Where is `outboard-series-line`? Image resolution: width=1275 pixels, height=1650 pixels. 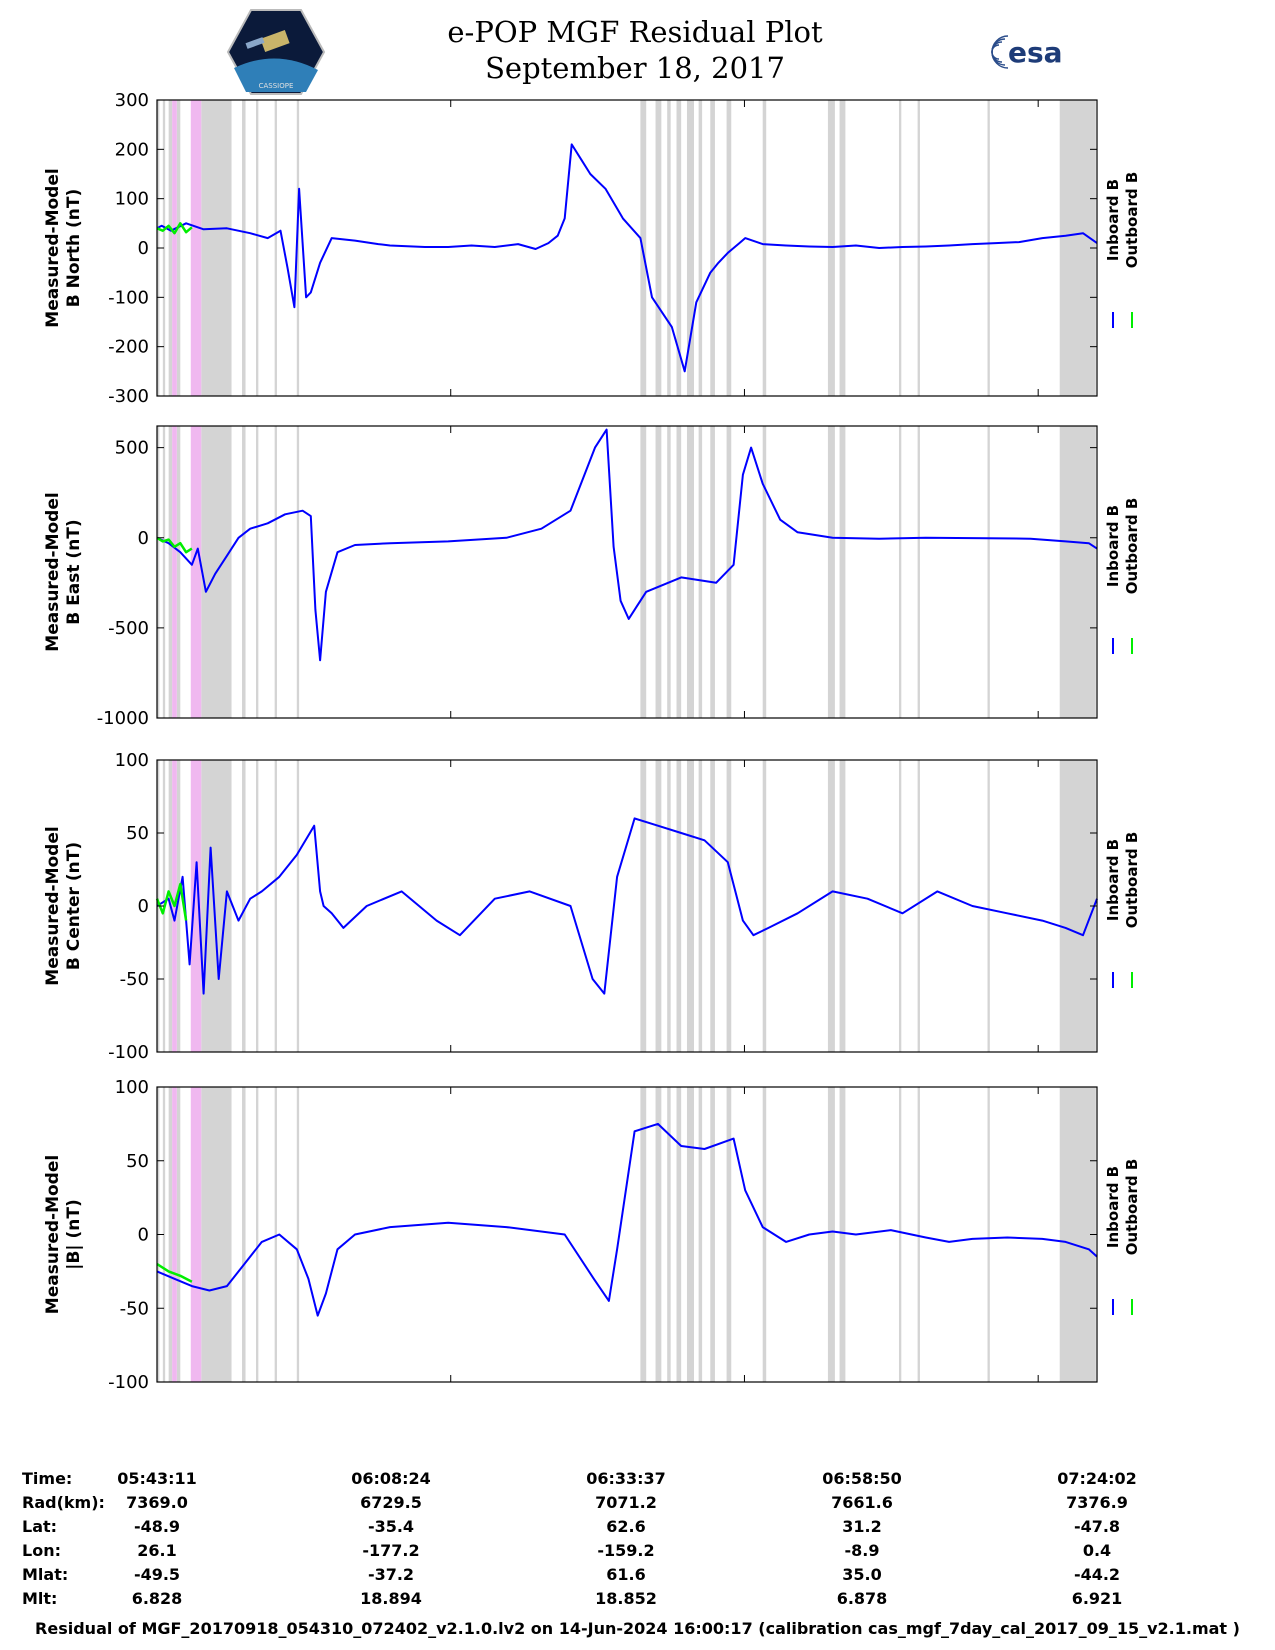
outboard-series-line is located at coordinates (174, 228).